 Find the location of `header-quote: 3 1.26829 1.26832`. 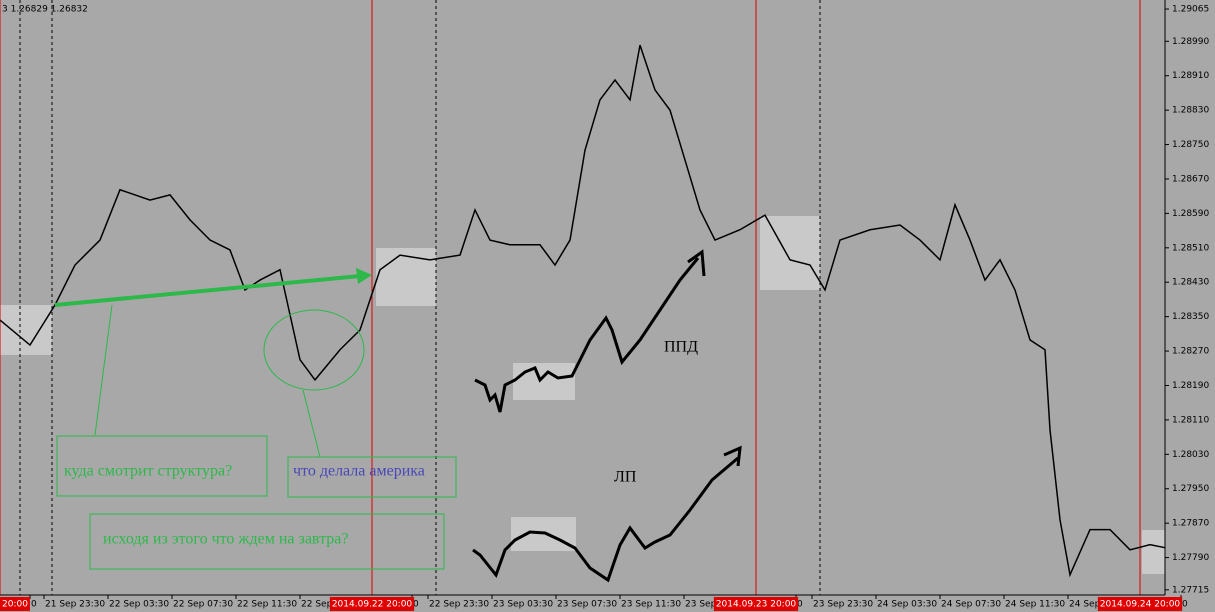

header-quote: 3 1.26829 1.26832 is located at coordinates (45, 10).